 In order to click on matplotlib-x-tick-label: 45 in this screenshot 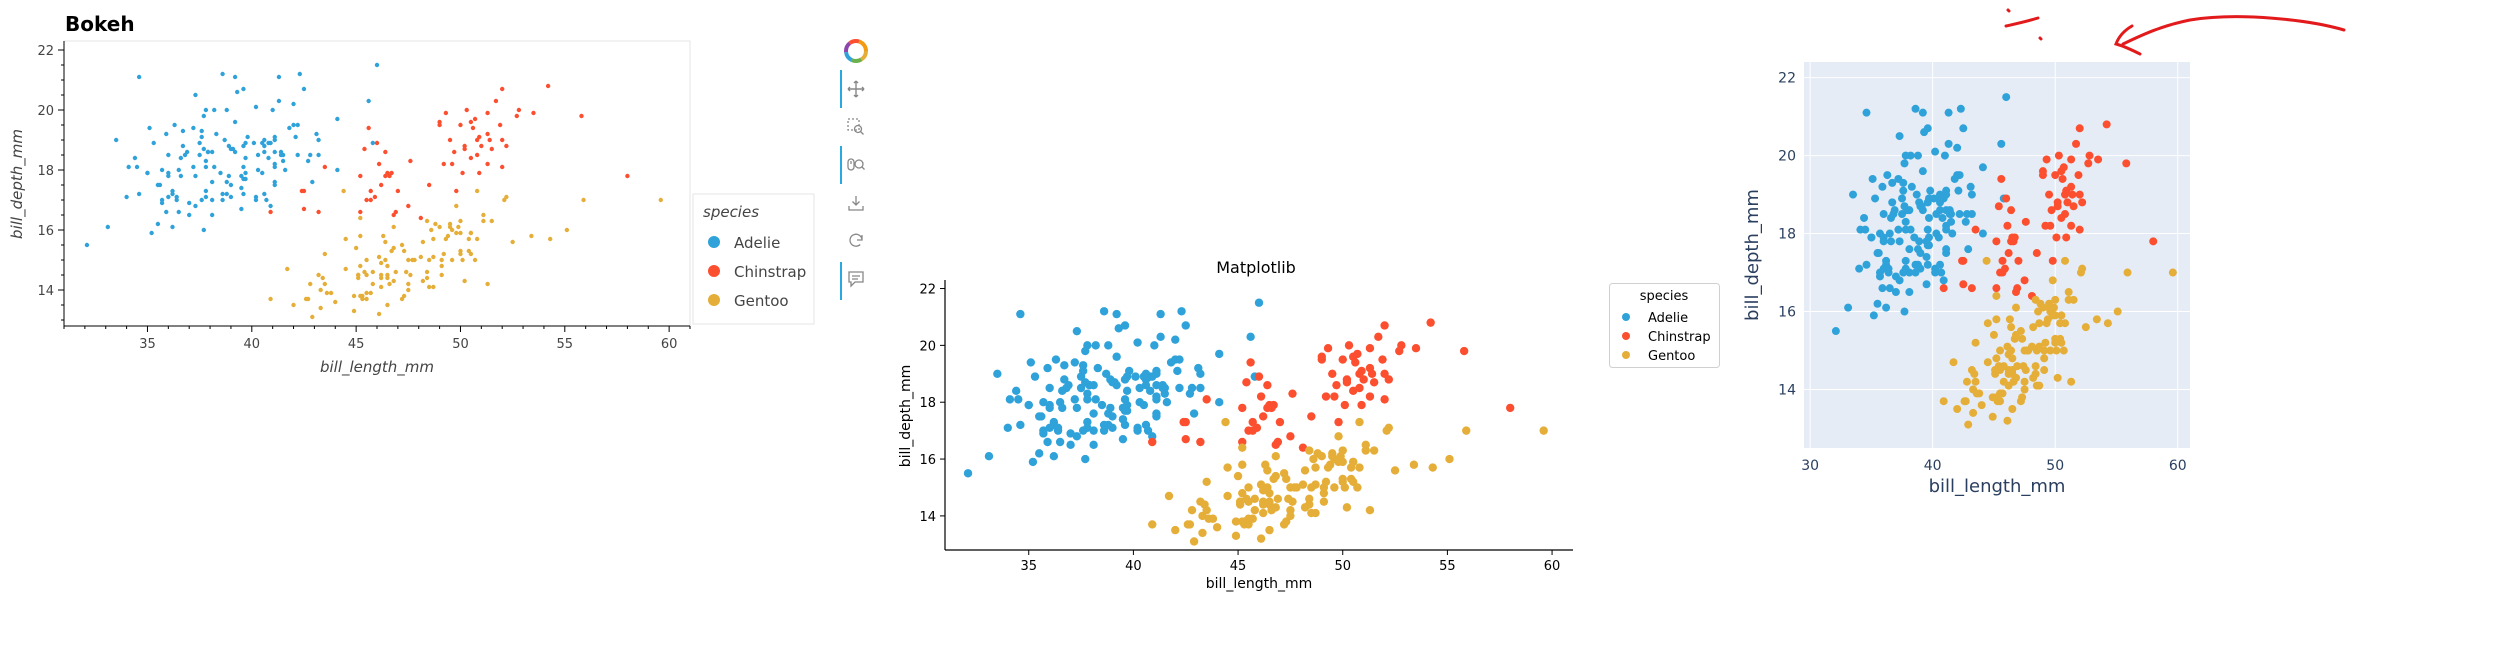, I will do `click(1238, 566)`.